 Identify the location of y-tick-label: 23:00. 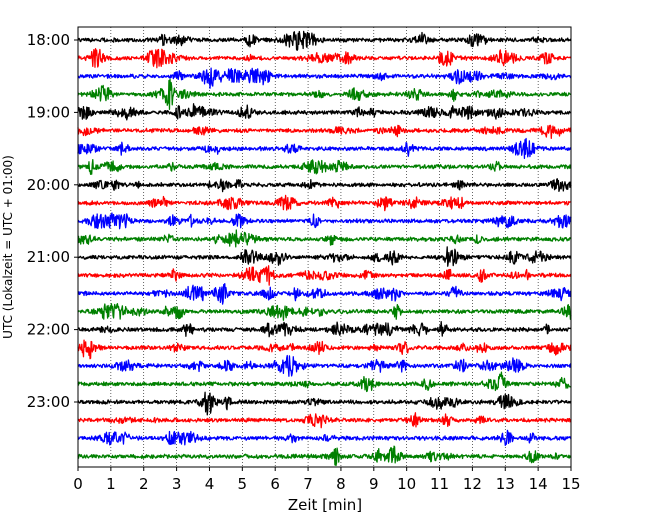
(48, 402).